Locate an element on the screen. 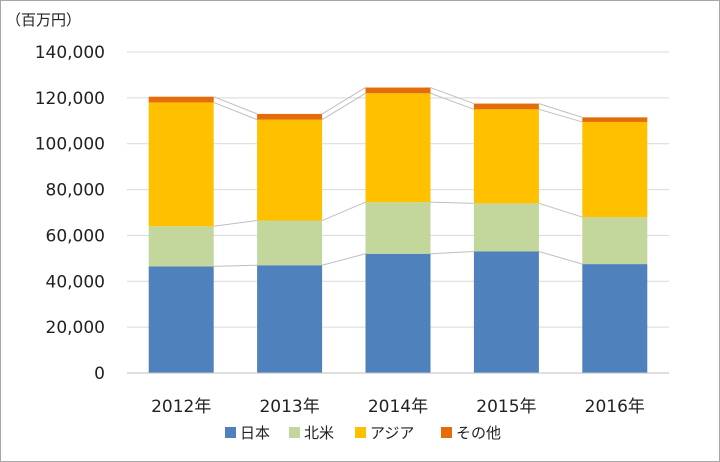 This screenshot has width=720, height=462. legend: 日本 北米 アジア その他 is located at coordinates (363, 433).